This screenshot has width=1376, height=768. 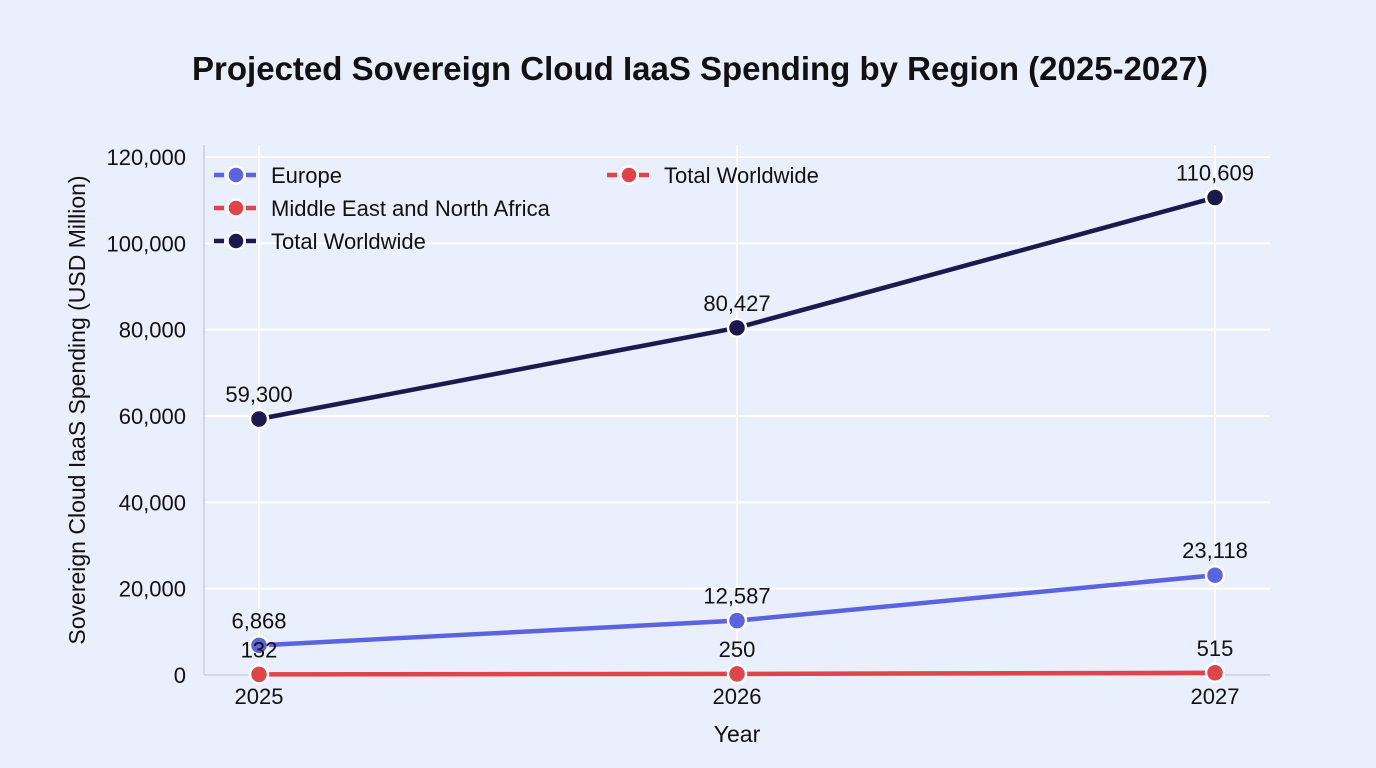 I want to click on data-label: 12,587, so click(x=736, y=596).